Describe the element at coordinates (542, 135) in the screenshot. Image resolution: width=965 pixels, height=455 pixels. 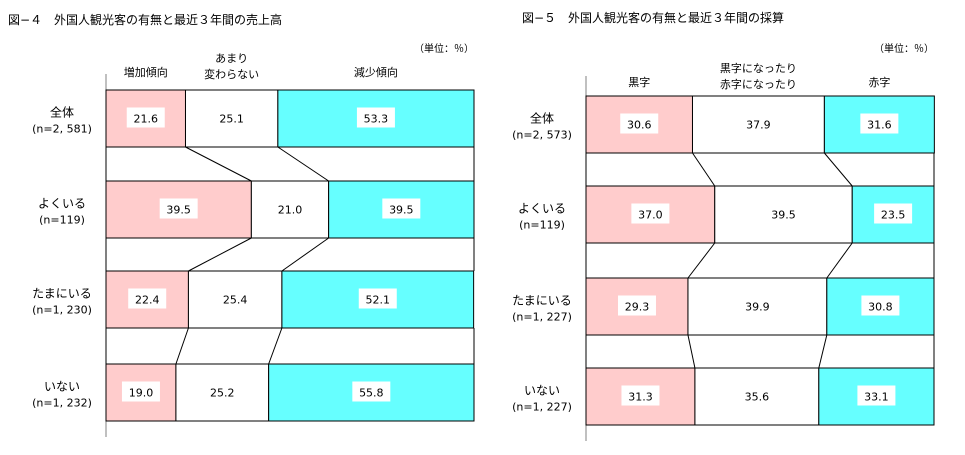
I see `row-sample-size: (n=2, 573)` at that location.